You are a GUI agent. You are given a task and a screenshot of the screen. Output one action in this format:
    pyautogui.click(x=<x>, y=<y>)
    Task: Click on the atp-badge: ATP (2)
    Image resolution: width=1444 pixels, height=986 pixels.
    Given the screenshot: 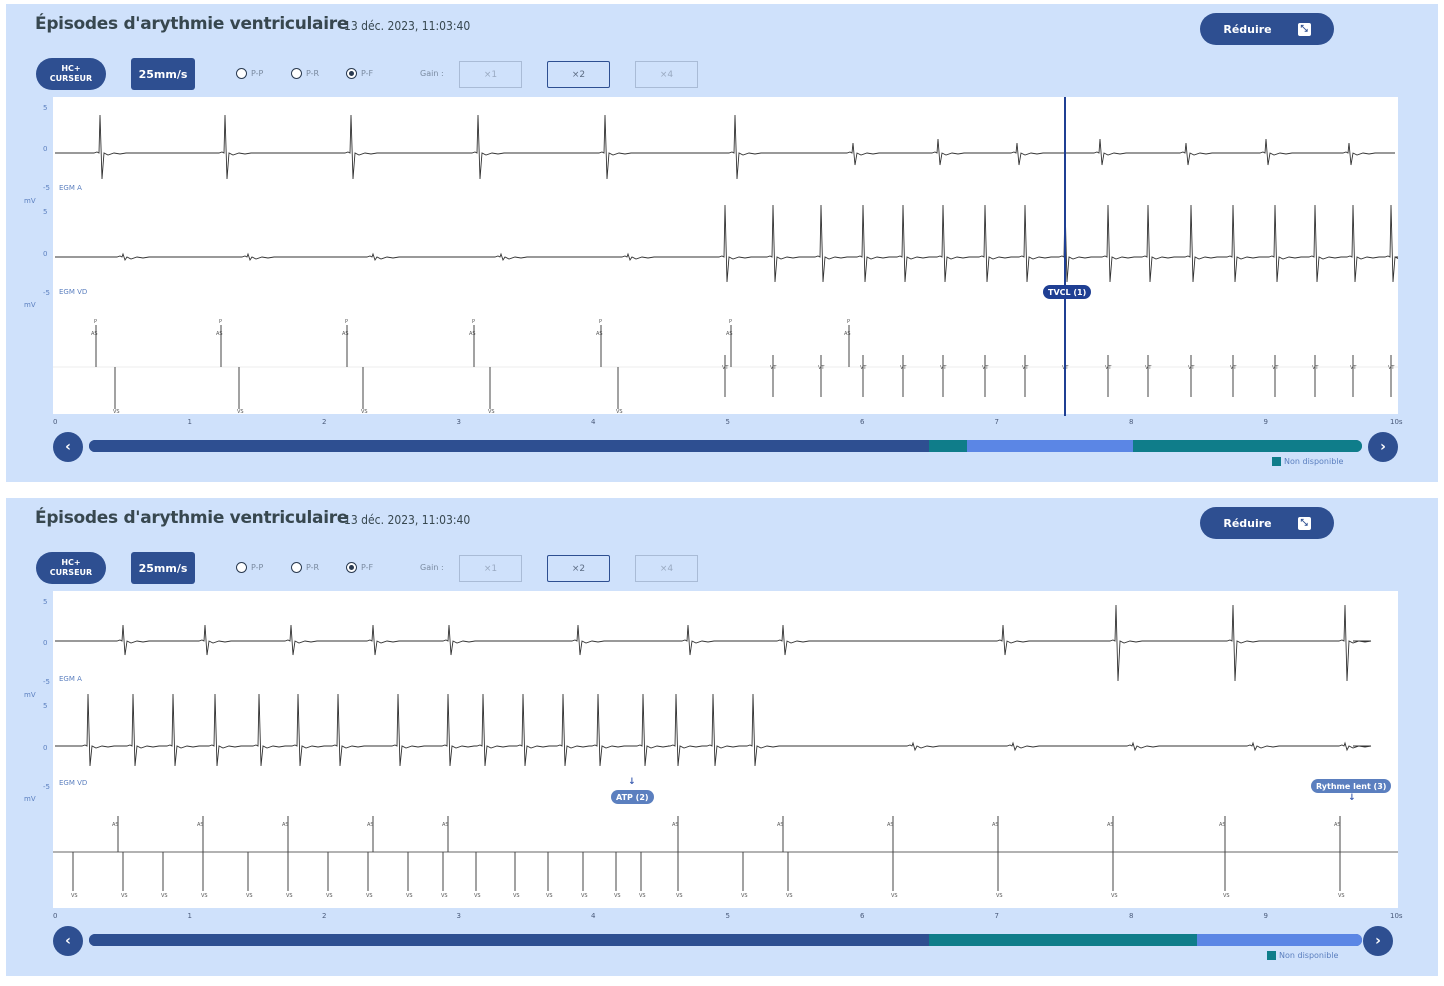 What is the action you would take?
    pyautogui.click(x=632, y=797)
    